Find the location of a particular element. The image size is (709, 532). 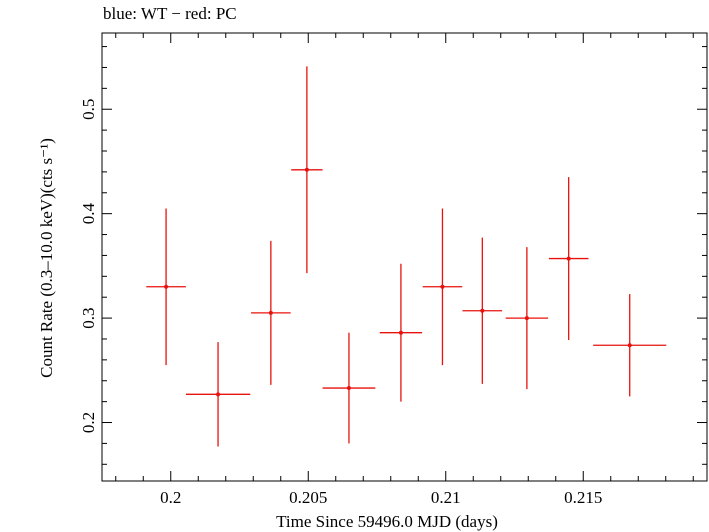

x-tick-label: 0.215 is located at coordinates (583, 497).